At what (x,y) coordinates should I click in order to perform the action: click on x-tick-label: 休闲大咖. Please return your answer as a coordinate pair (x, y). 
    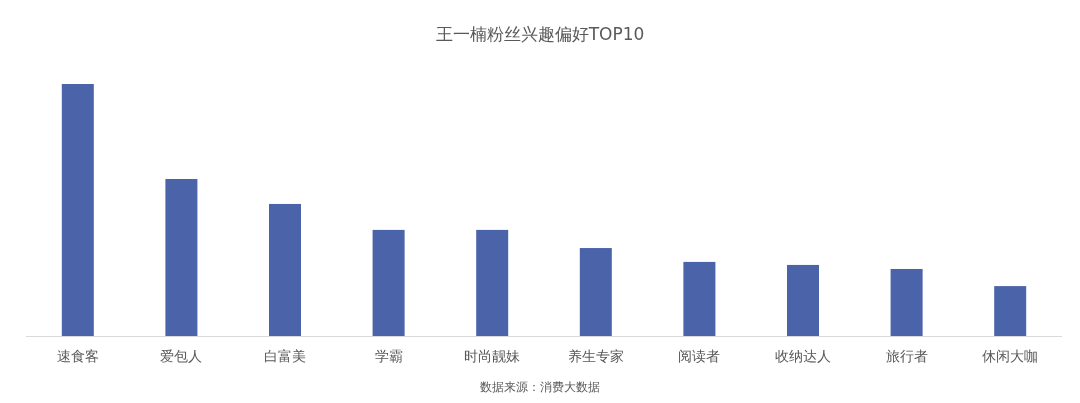
    Looking at the image, I should click on (1010, 356).